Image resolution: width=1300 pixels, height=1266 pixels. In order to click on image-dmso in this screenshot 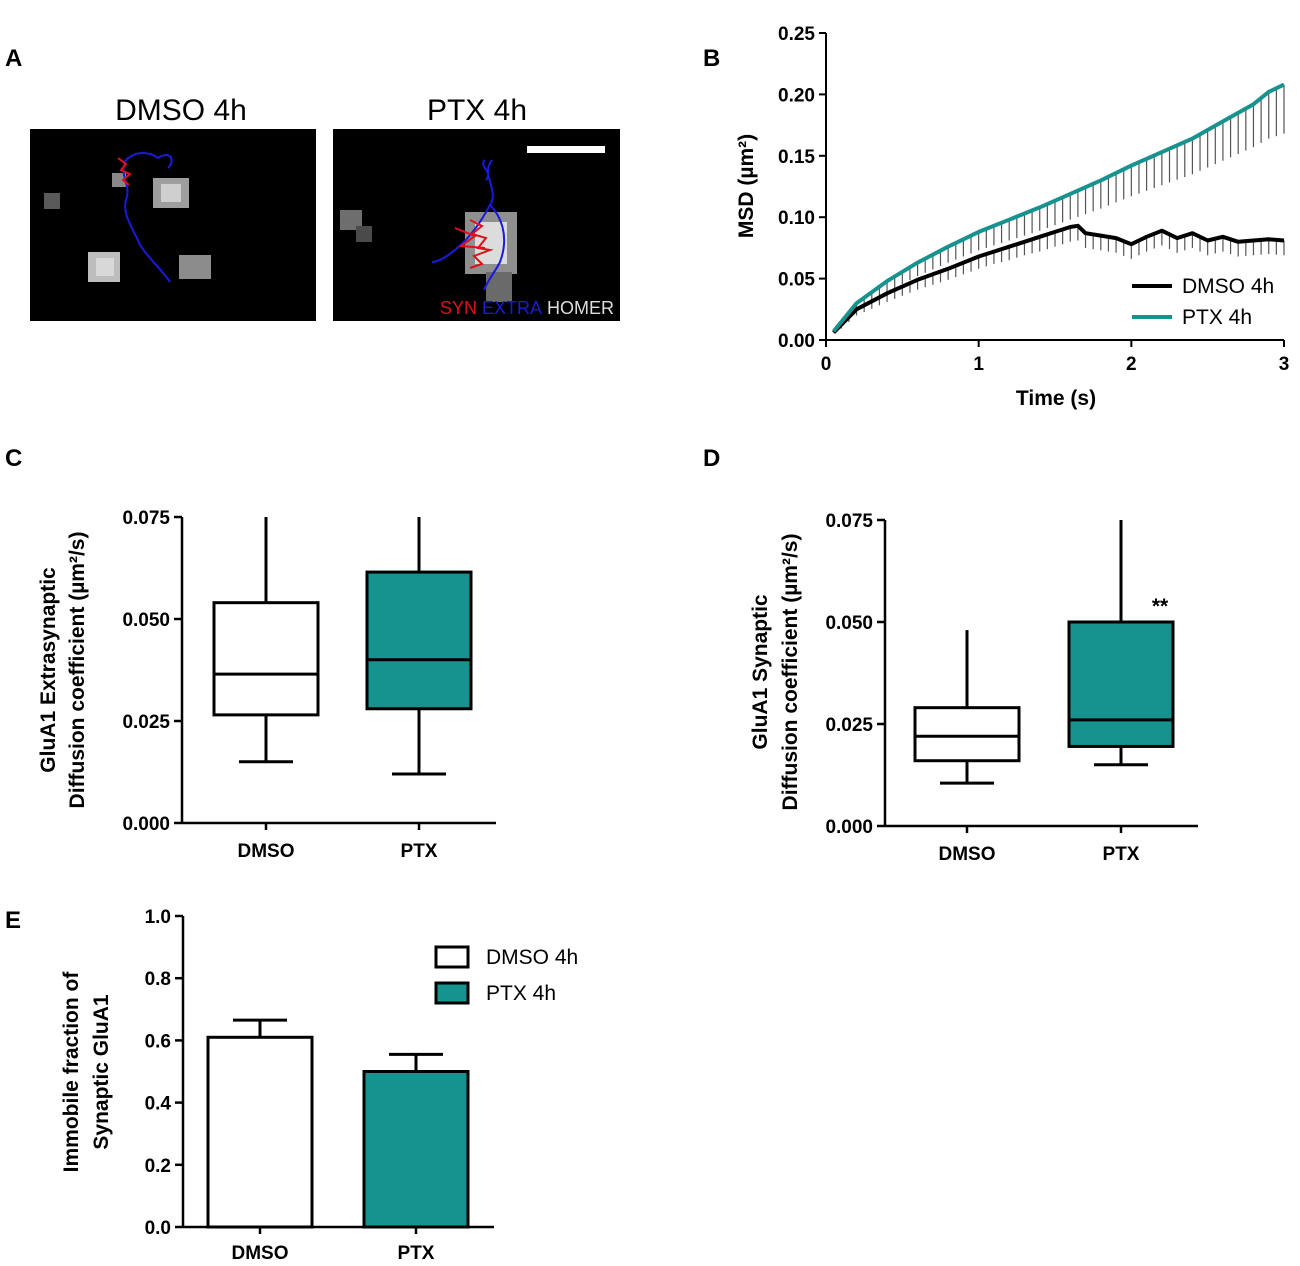, I will do `click(173, 225)`.